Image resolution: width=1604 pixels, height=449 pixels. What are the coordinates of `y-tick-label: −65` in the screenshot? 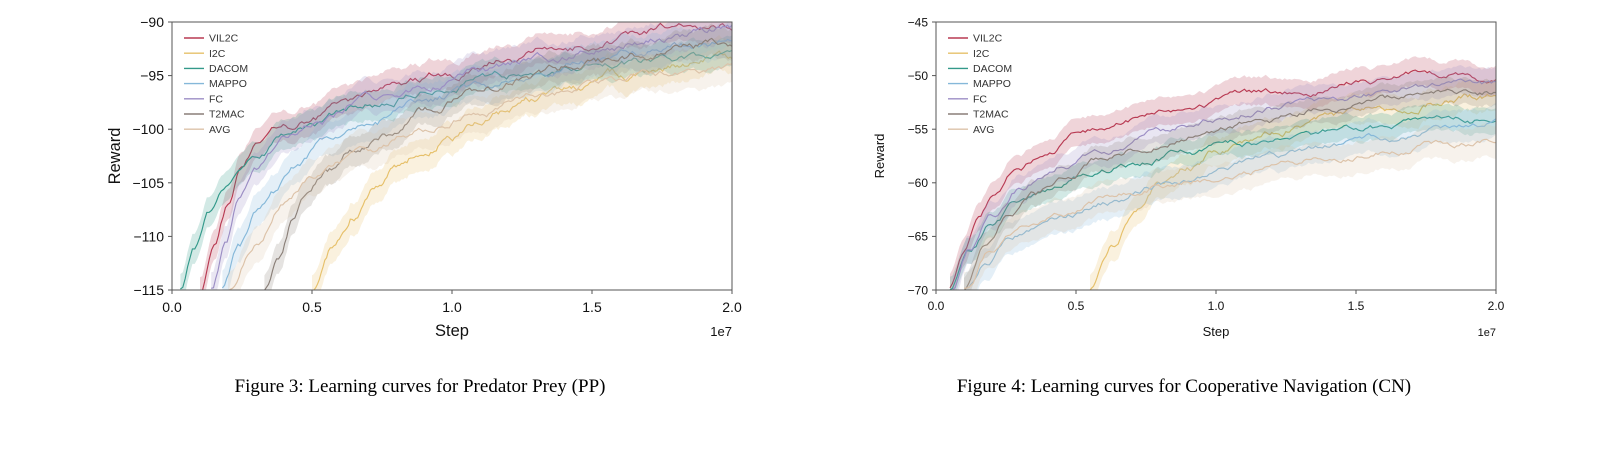 It's located at (918, 237).